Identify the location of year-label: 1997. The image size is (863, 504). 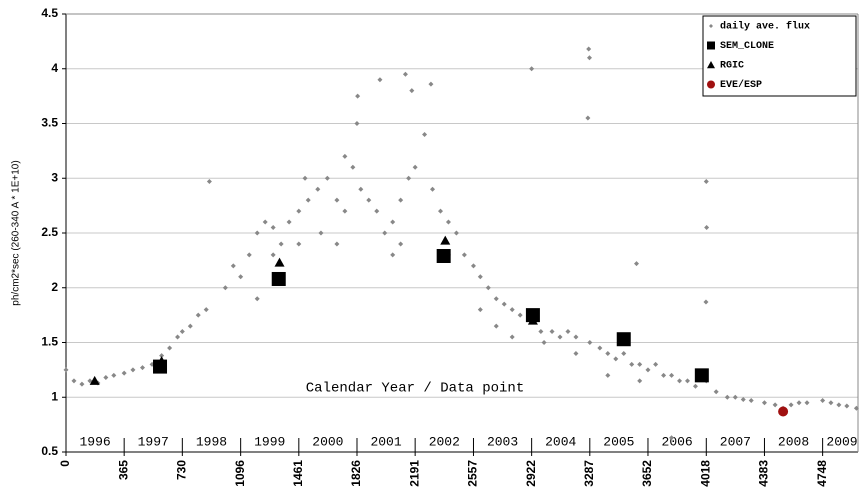
(153, 441).